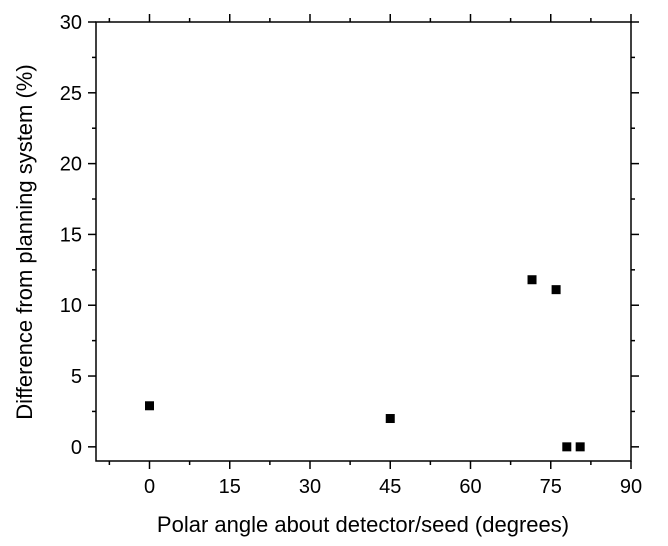 This screenshot has height=546, width=668. What do you see at coordinates (71, 94) in the screenshot?
I see `y-tick-label: 25` at bounding box center [71, 94].